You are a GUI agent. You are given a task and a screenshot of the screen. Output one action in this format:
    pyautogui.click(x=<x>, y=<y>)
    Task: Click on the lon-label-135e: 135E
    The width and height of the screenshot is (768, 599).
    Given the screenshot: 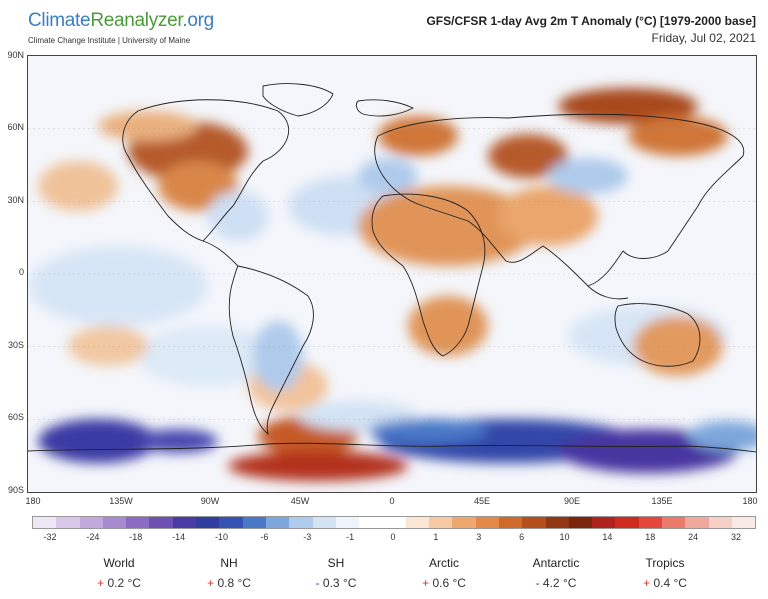 What is the action you would take?
    pyautogui.click(x=662, y=501)
    